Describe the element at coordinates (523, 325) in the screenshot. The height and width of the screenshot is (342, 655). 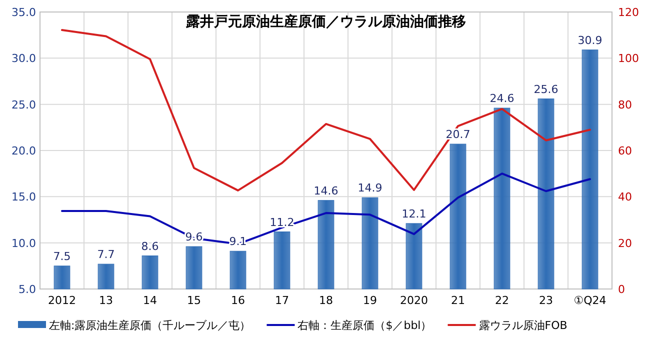
I see `legend-label: 露ウラル原油FOB` at that location.